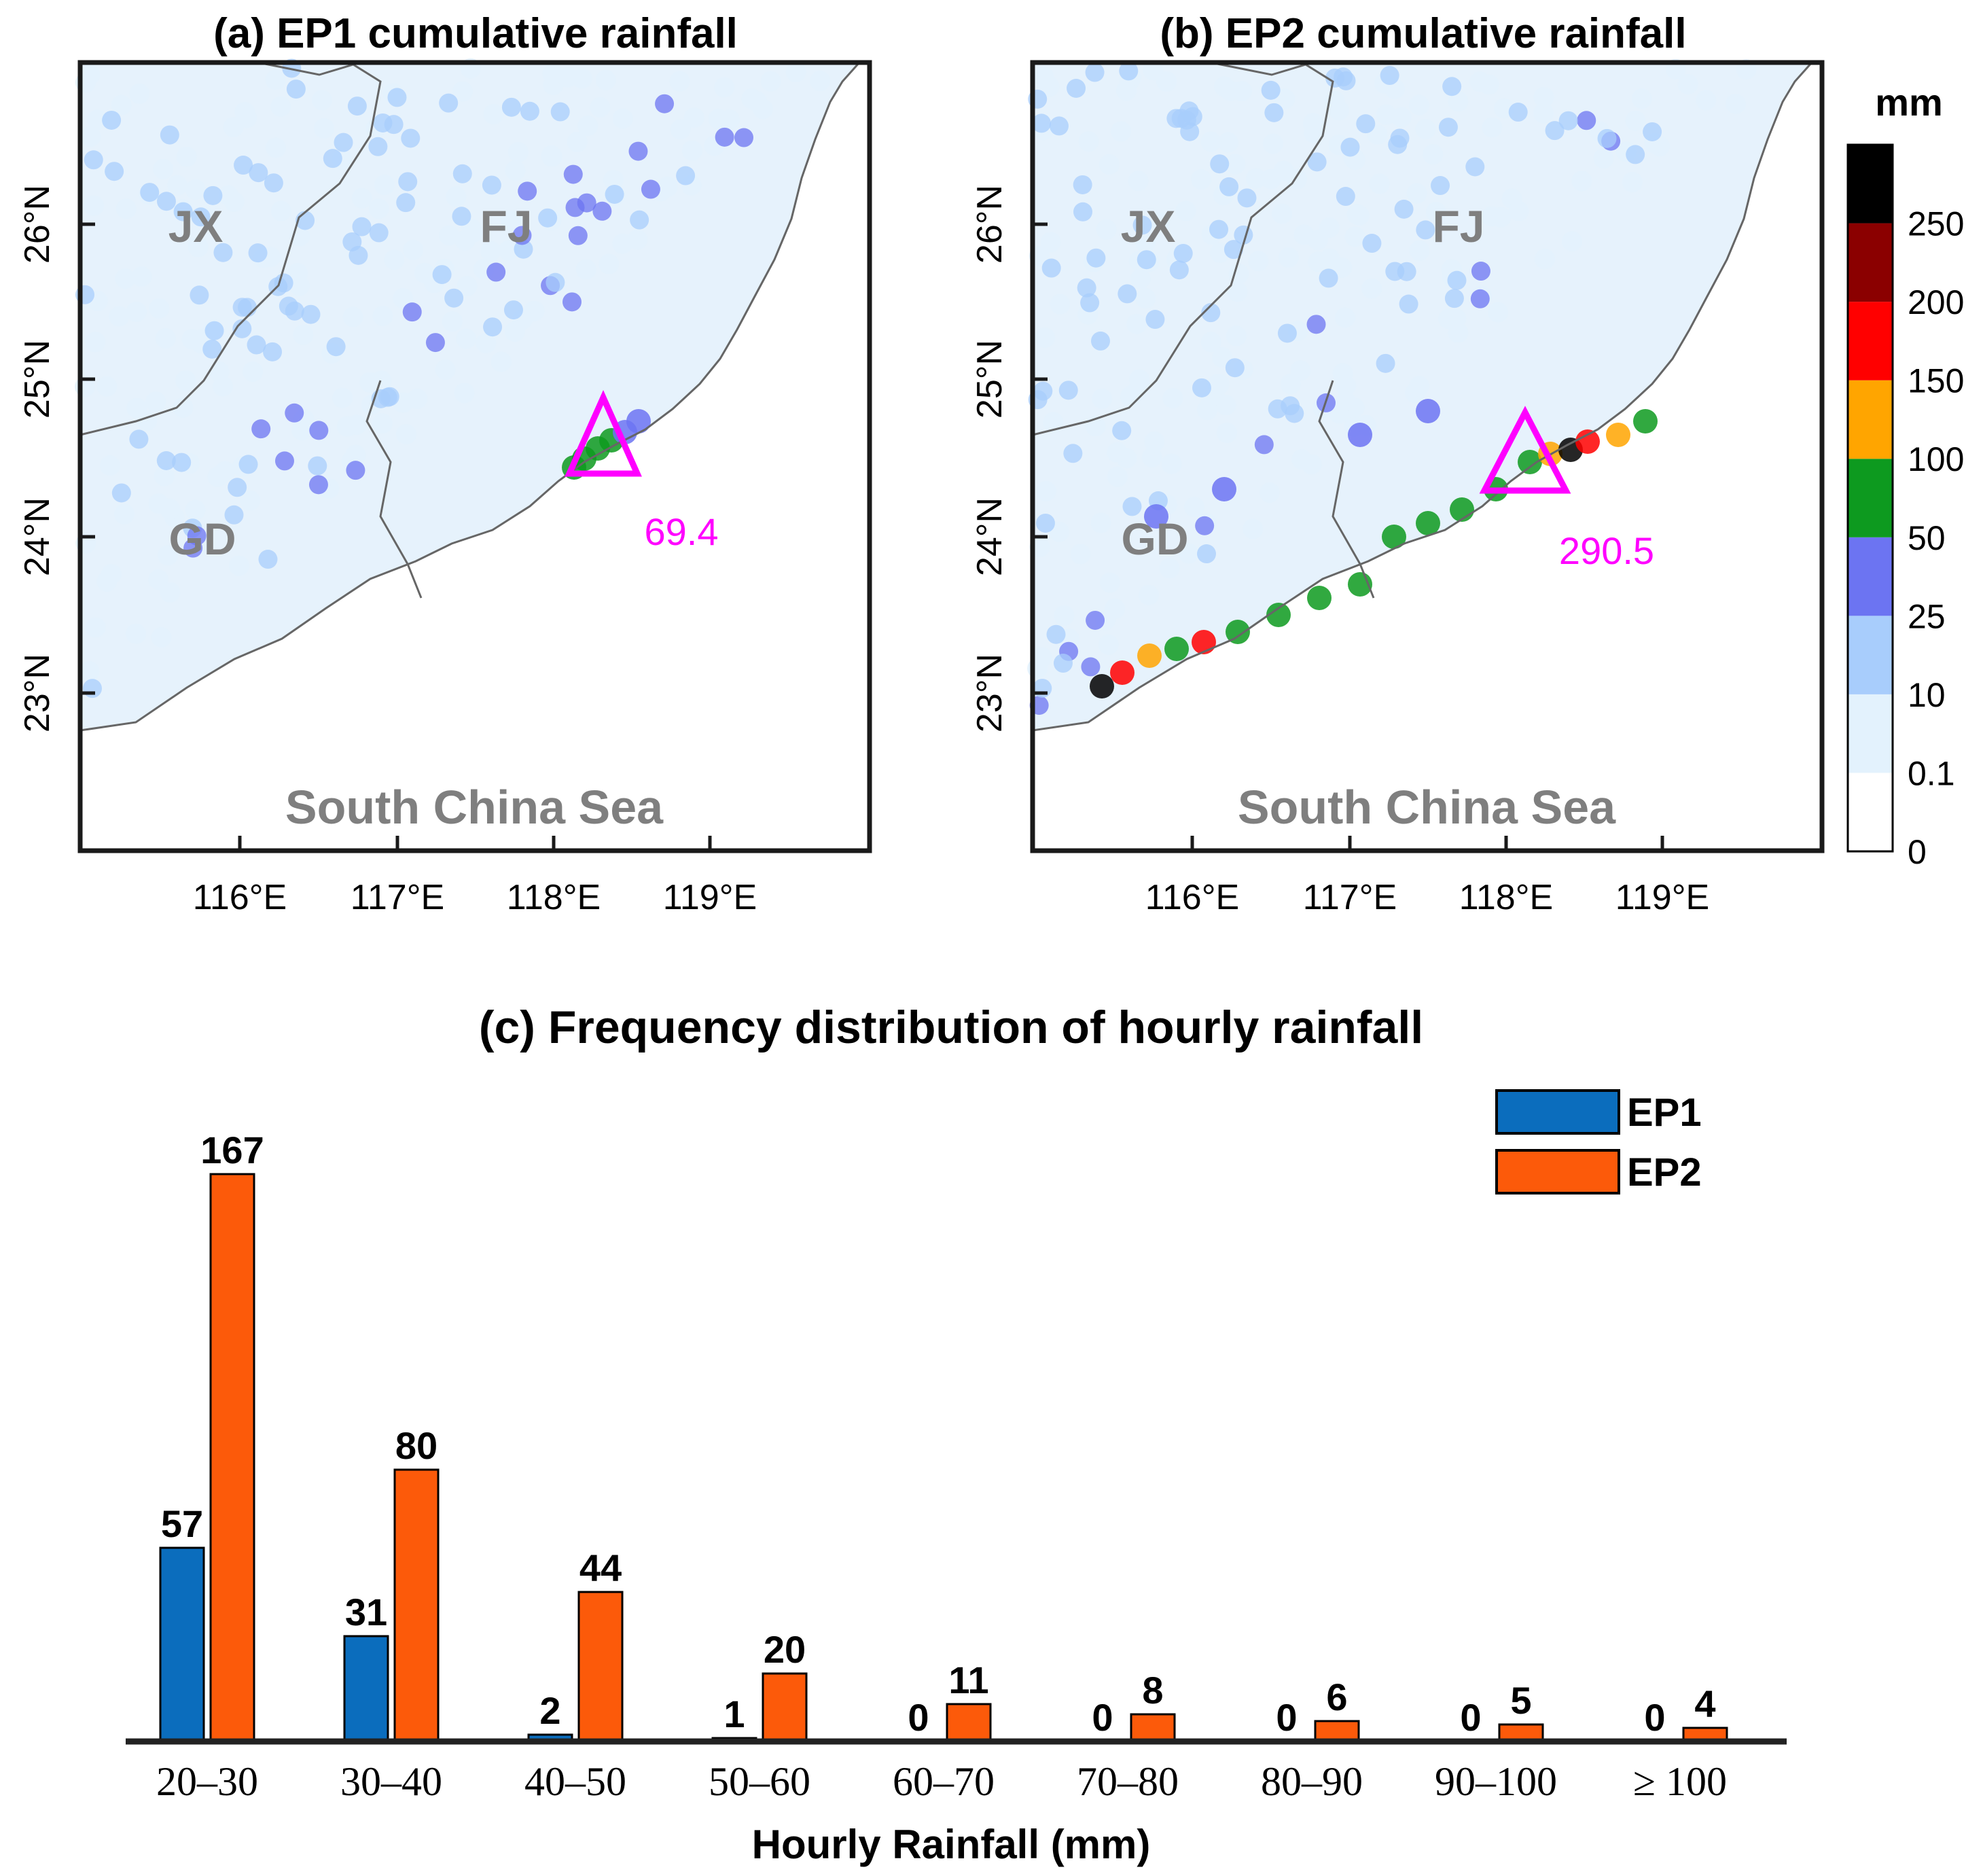  I want to click on bar-value-label: 167, so click(232, 1150).